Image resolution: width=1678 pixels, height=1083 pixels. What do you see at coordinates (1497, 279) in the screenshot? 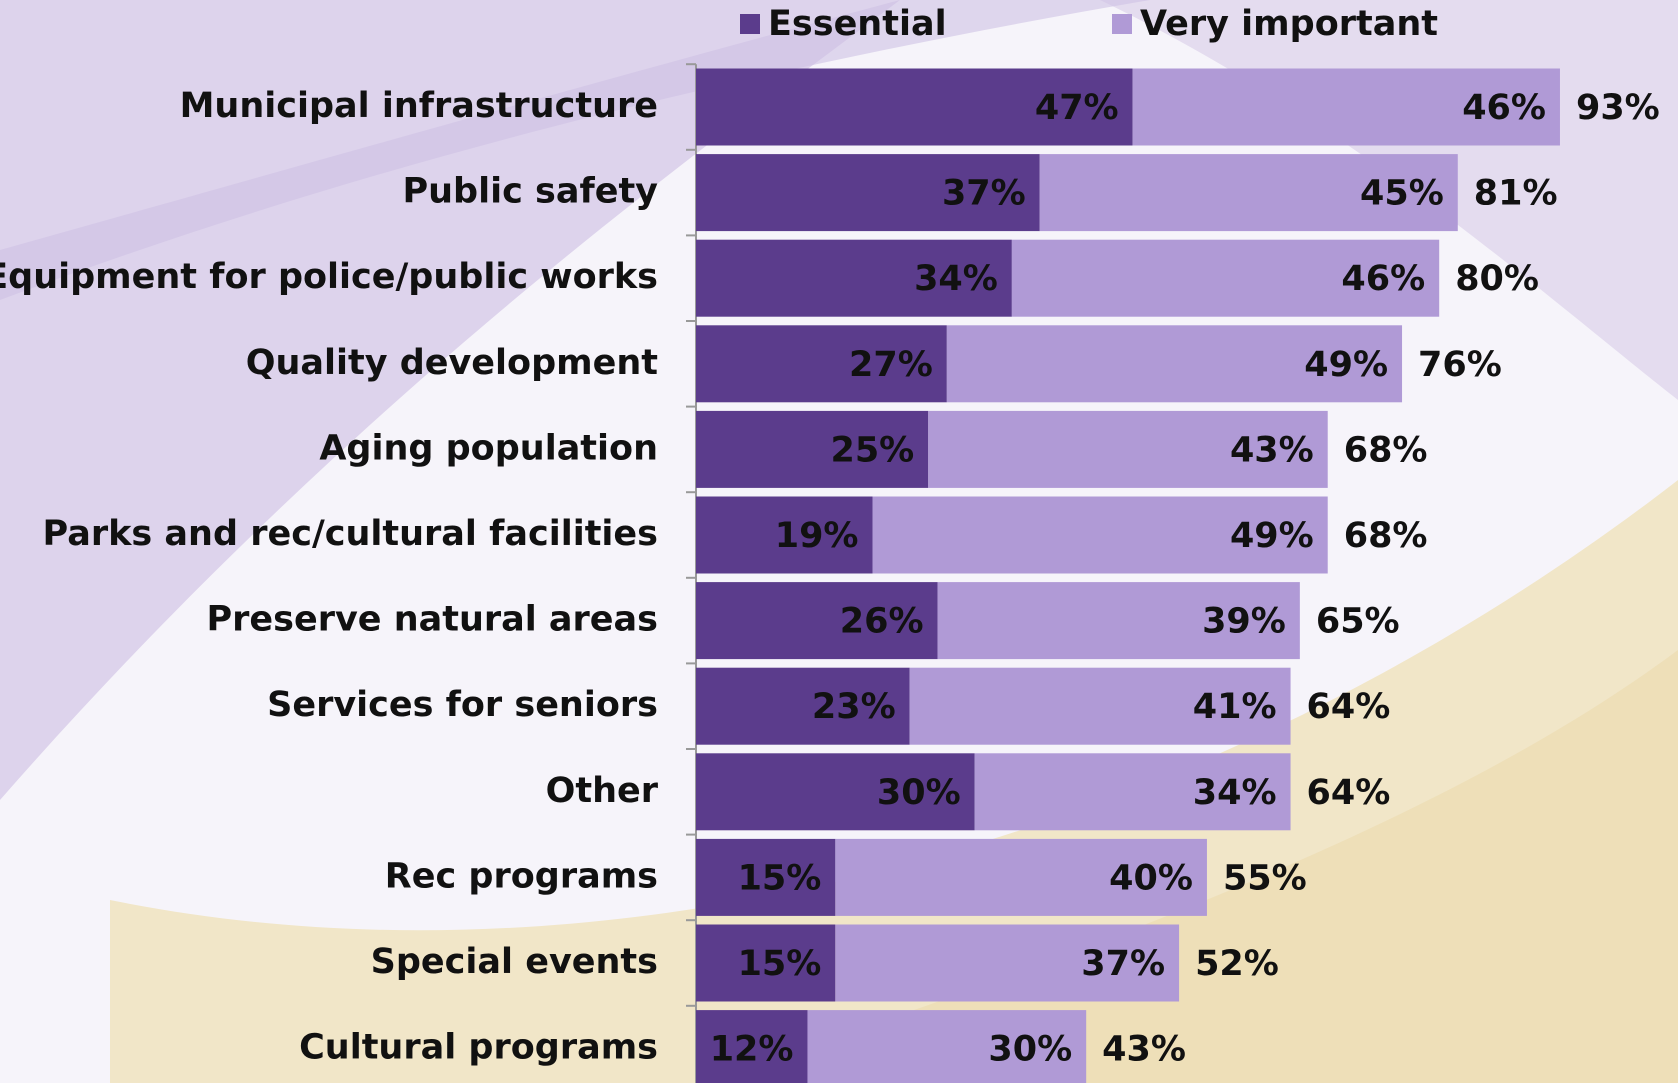
I see `total-label: 80%` at bounding box center [1497, 279].